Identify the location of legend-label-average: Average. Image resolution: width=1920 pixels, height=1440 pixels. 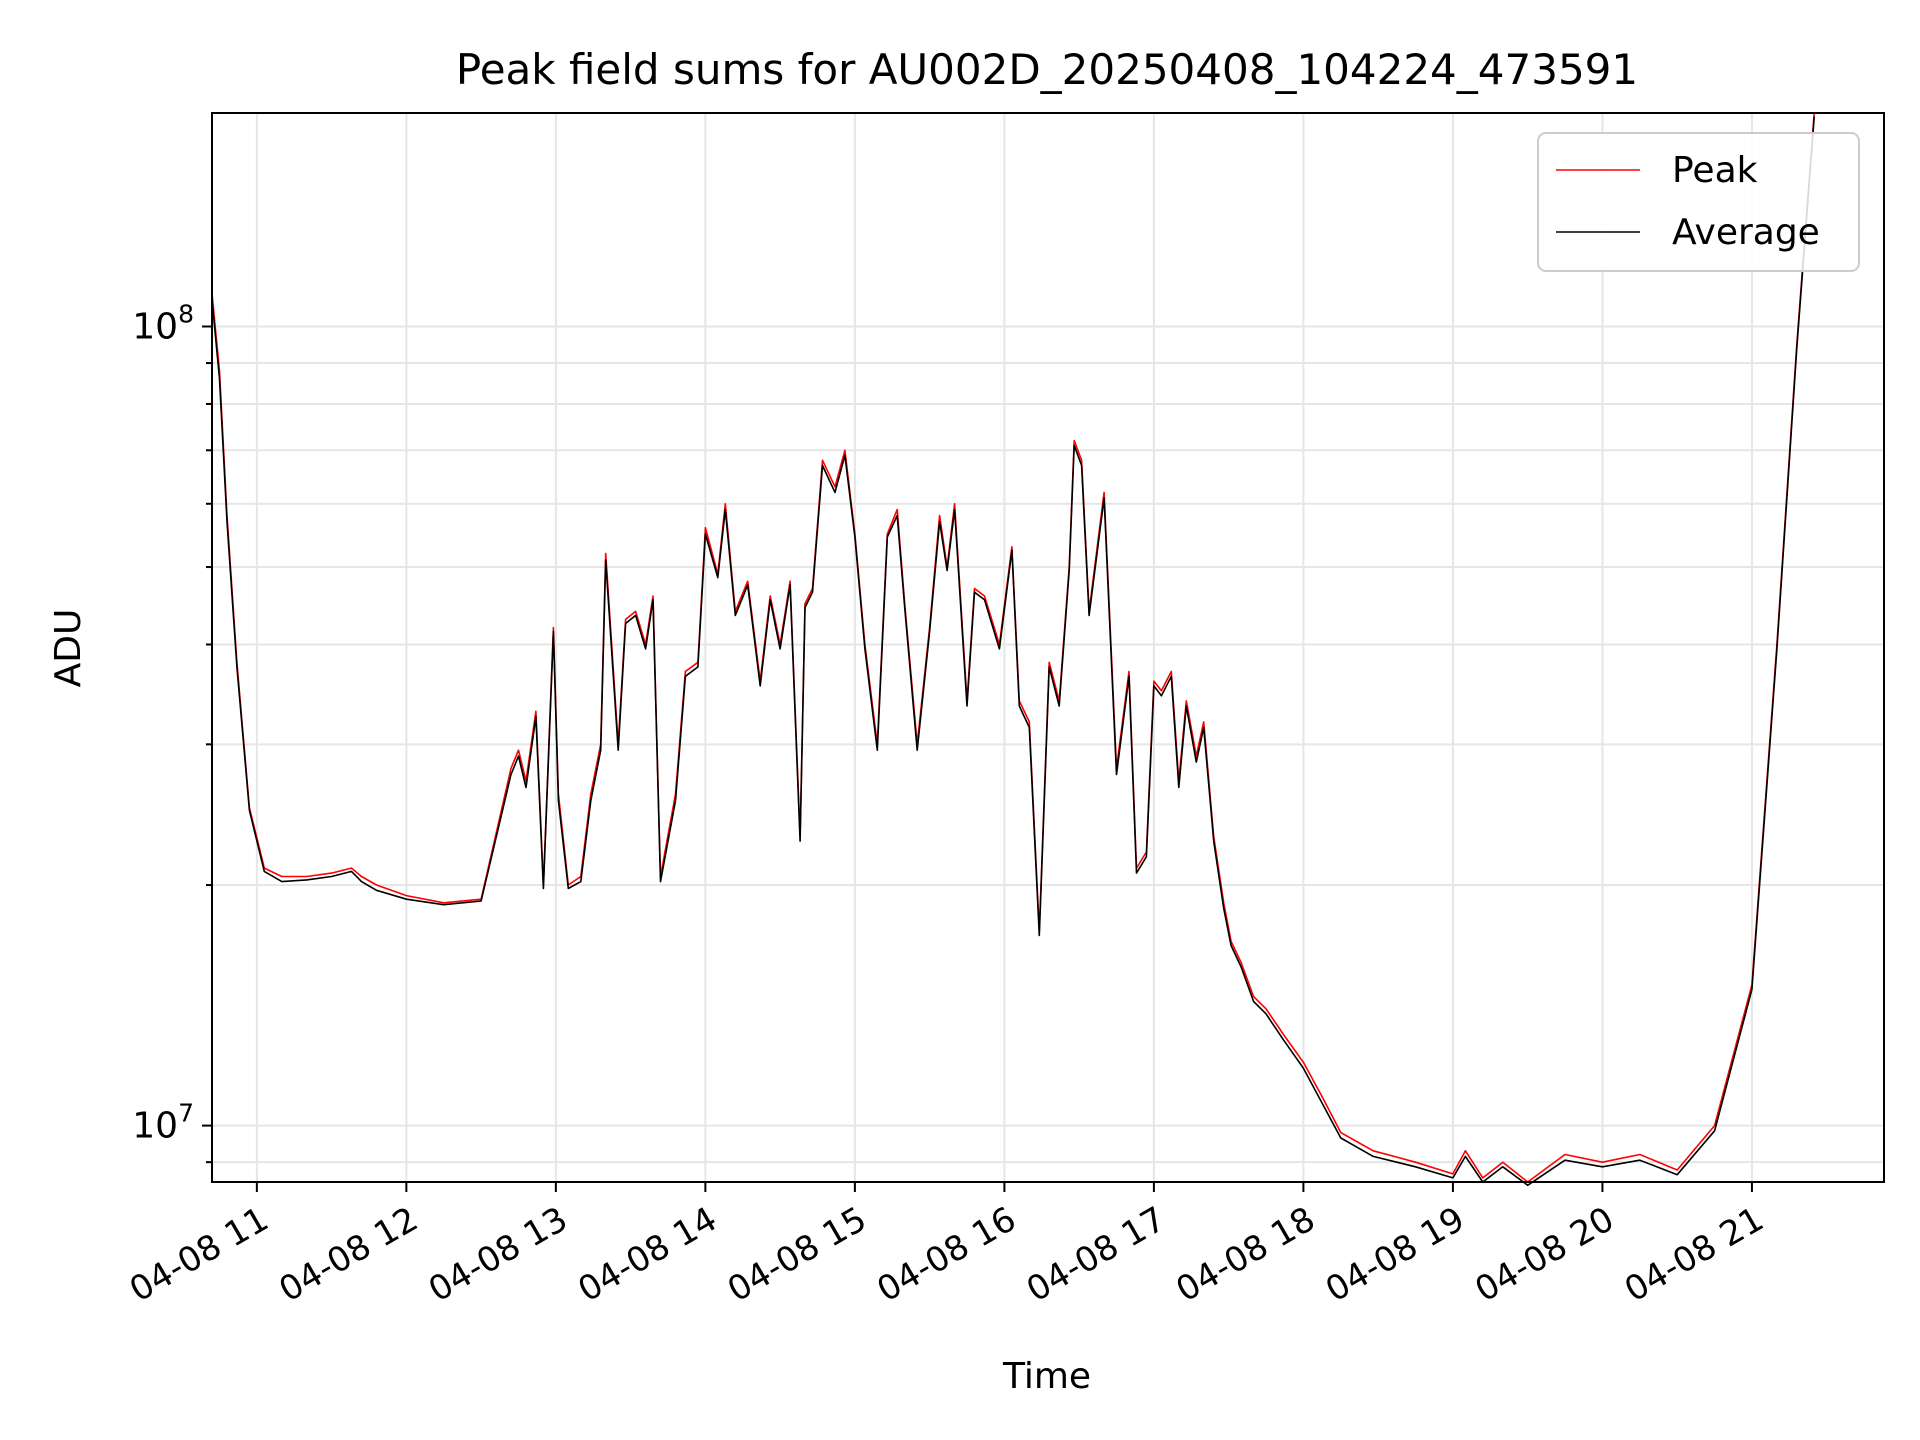
(1746, 232).